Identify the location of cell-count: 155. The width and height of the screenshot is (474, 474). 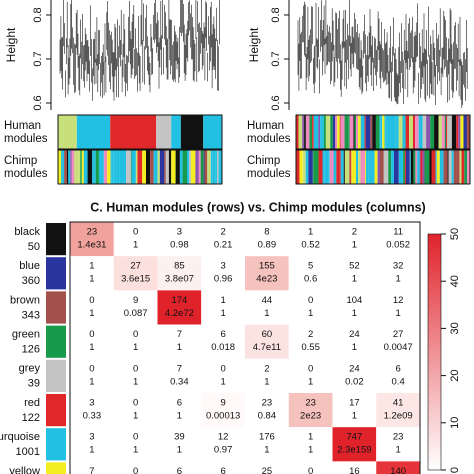
(267, 266).